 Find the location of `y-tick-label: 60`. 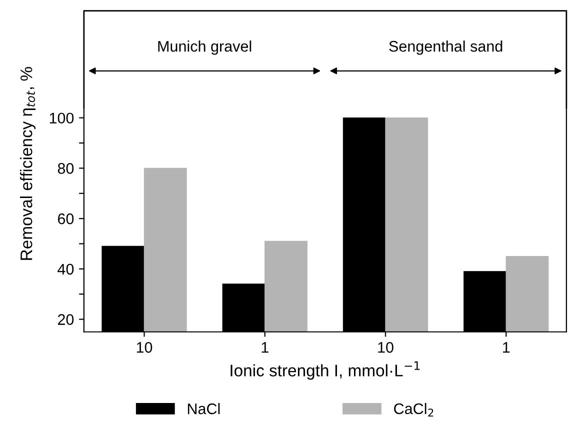

y-tick-label: 60 is located at coordinates (66, 218).